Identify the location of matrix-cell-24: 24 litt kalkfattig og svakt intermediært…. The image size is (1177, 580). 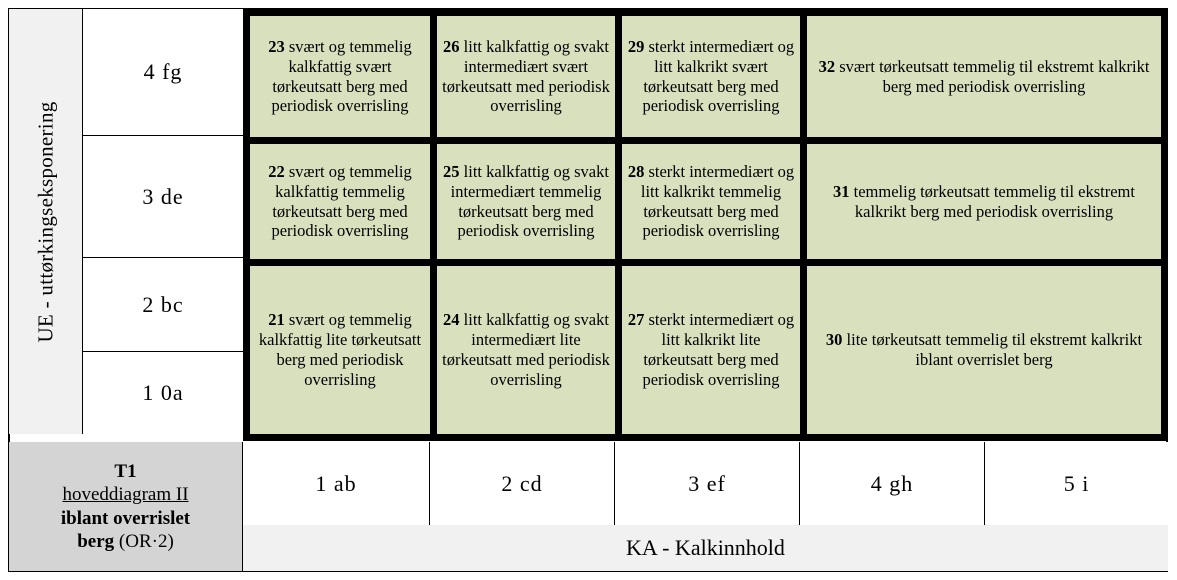
(526, 350).